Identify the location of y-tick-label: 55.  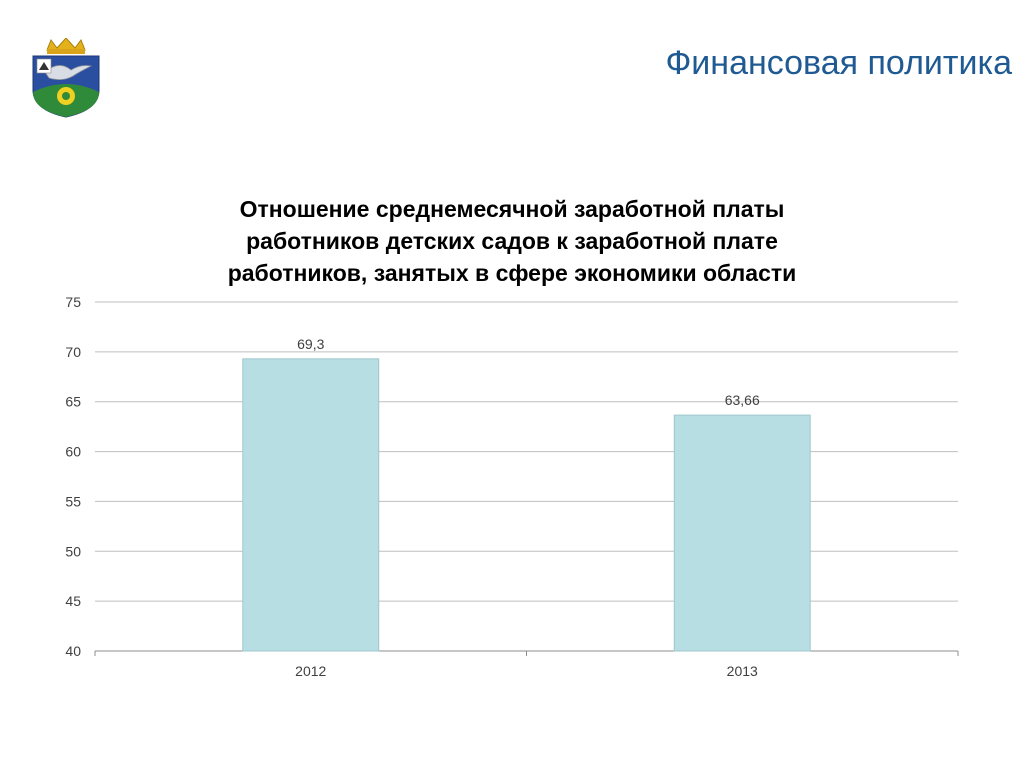
(73, 501).